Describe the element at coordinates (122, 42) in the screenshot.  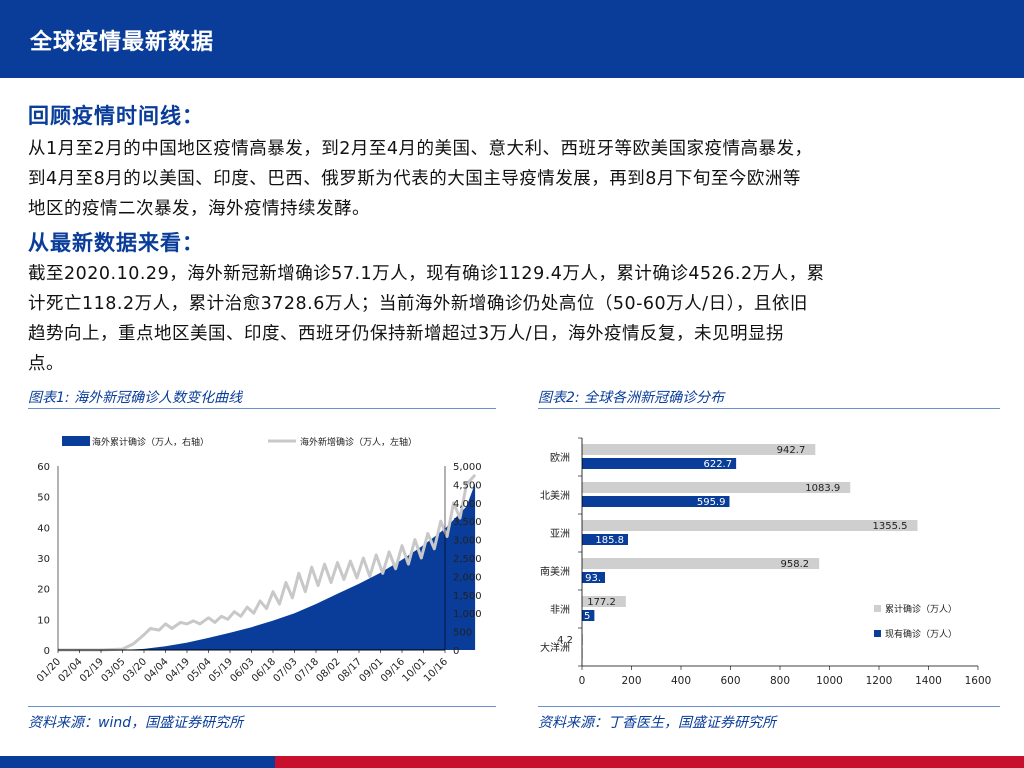
I see `page-title: 全球疫情最新数据` at that location.